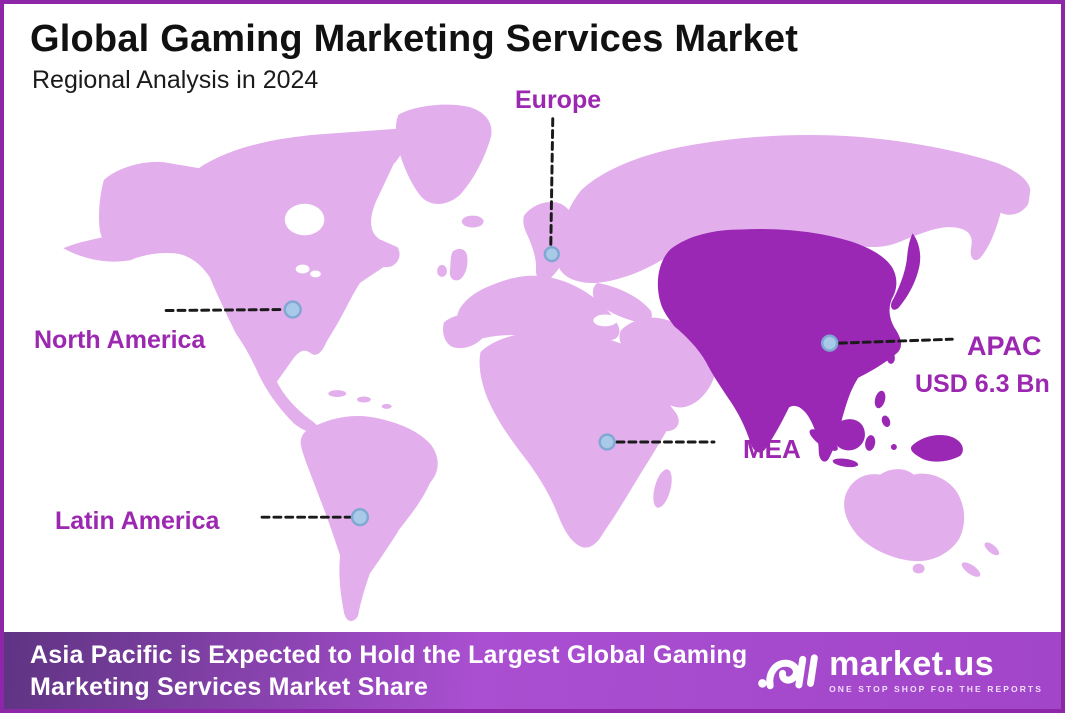  Describe the element at coordinates (896, 341) in the screenshot. I see `leader-line-apac` at that location.